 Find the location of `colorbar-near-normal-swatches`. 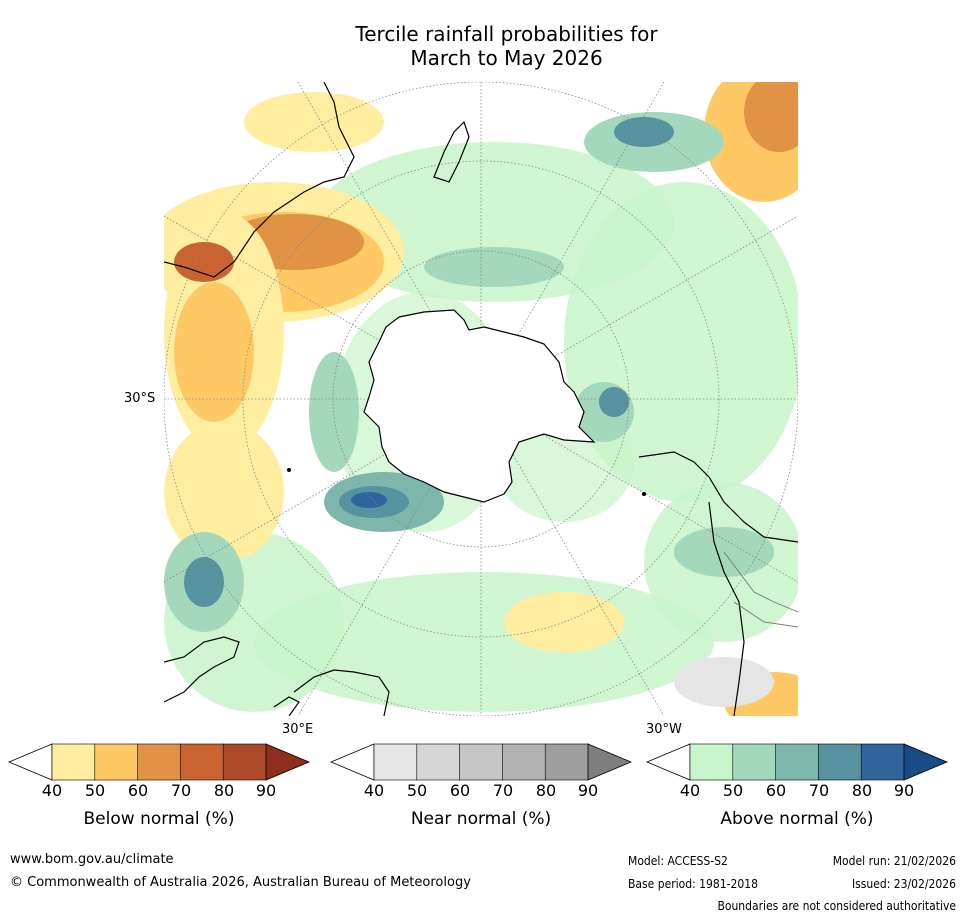

colorbar-near-normal-swatches is located at coordinates (481, 762).